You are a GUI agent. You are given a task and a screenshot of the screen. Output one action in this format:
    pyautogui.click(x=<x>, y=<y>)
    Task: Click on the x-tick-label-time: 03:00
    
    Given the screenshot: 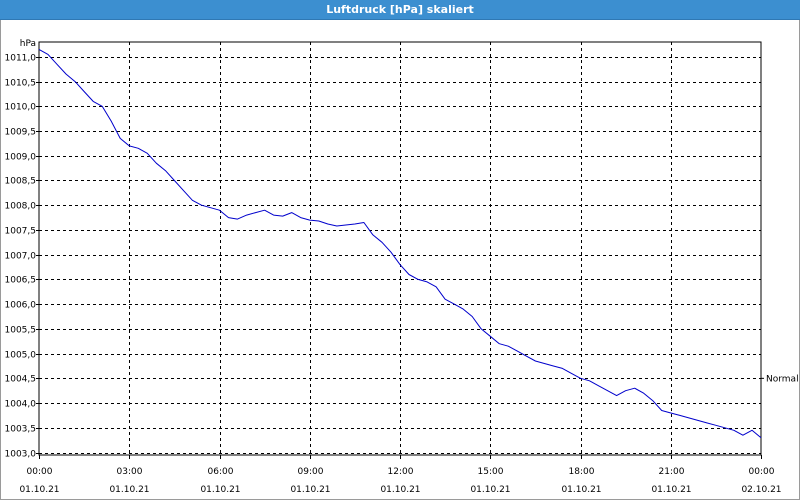 What is the action you would take?
    pyautogui.click(x=130, y=472)
    